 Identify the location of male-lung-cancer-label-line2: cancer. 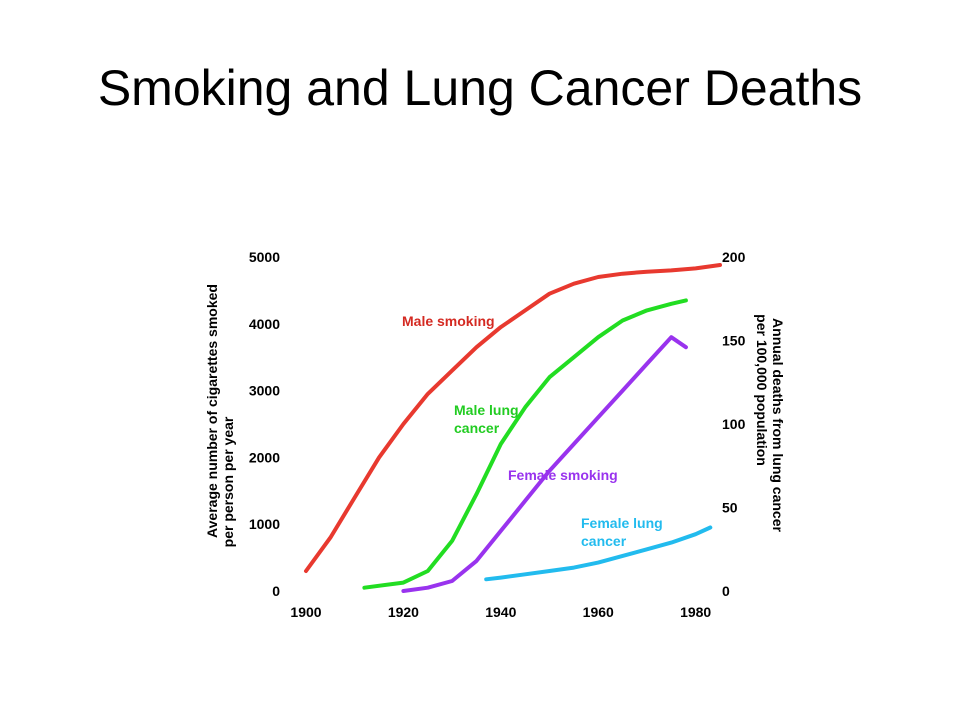
(477, 428).